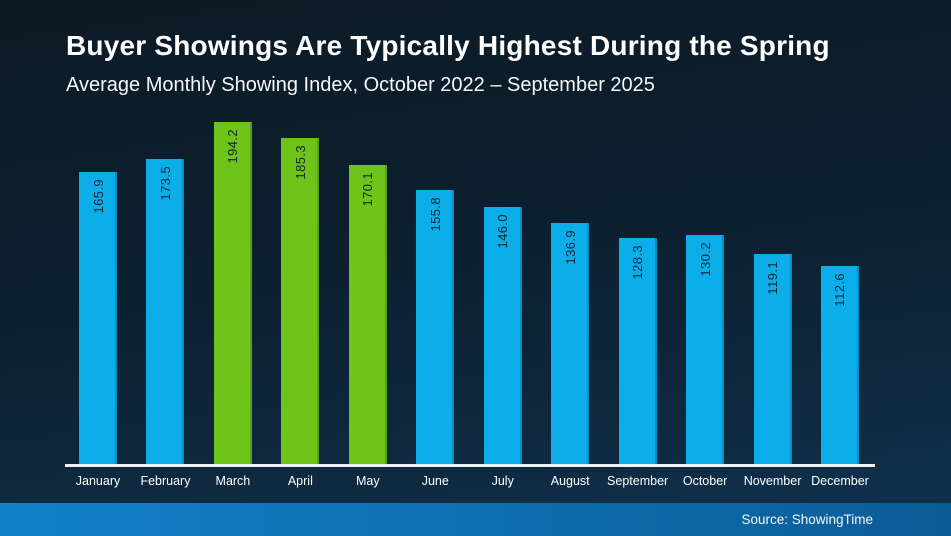  What do you see at coordinates (368, 189) in the screenshot?
I see `bar-value-label-may: 170.1` at bounding box center [368, 189].